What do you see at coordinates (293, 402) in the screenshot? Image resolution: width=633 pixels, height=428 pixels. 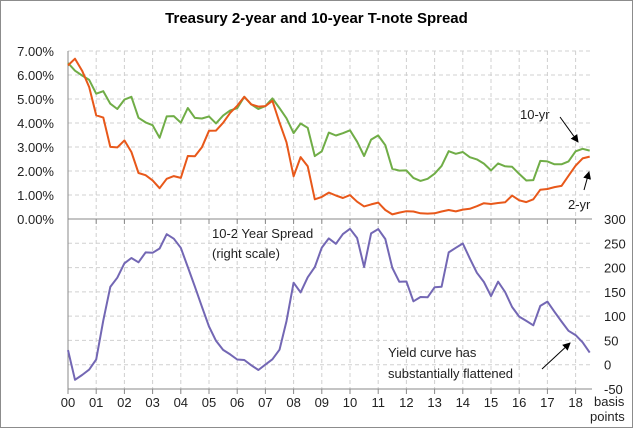 I see `x-tick-label: 08` at bounding box center [293, 402].